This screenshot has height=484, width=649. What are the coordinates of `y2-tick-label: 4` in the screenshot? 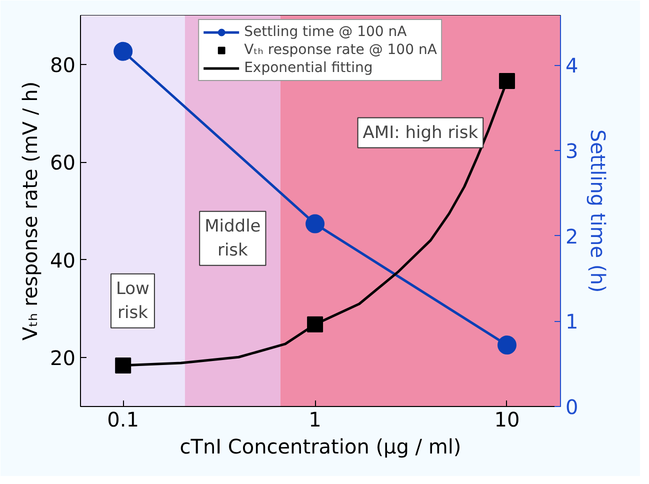 It's located at (572, 66).